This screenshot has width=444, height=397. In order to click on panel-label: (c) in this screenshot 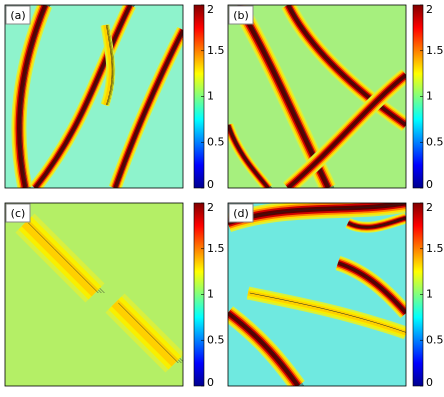, I will do `click(18, 213)`.